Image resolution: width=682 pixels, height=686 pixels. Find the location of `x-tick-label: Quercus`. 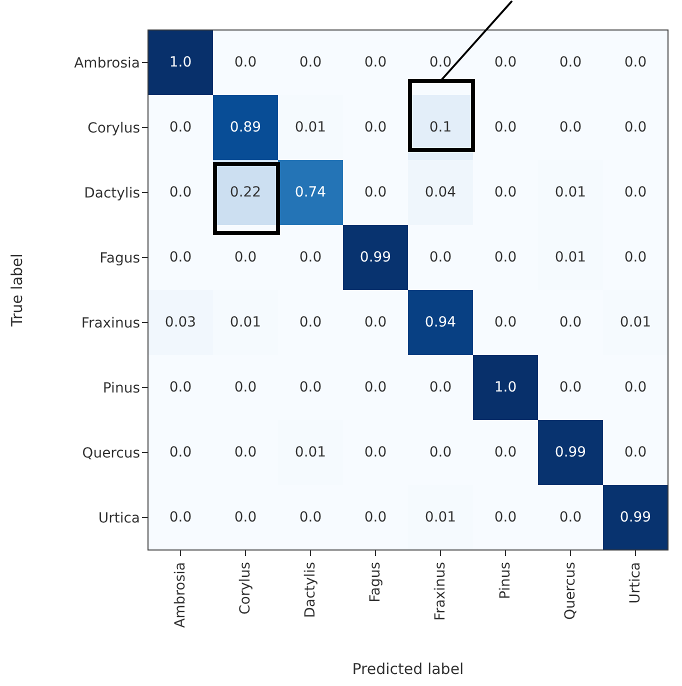

x-tick-label: Quercus is located at coordinates (570, 591).